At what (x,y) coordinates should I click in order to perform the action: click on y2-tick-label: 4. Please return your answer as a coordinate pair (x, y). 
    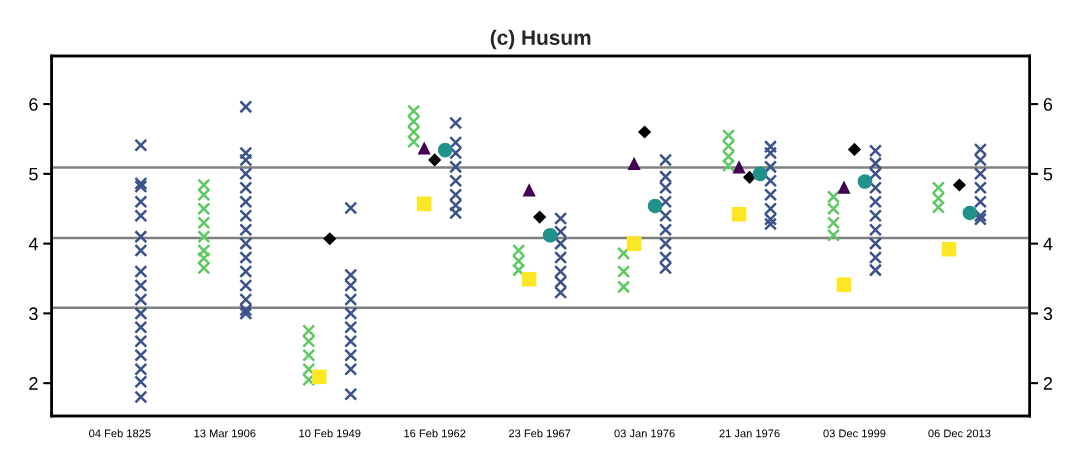
    Looking at the image, I should click on (1048, 244).